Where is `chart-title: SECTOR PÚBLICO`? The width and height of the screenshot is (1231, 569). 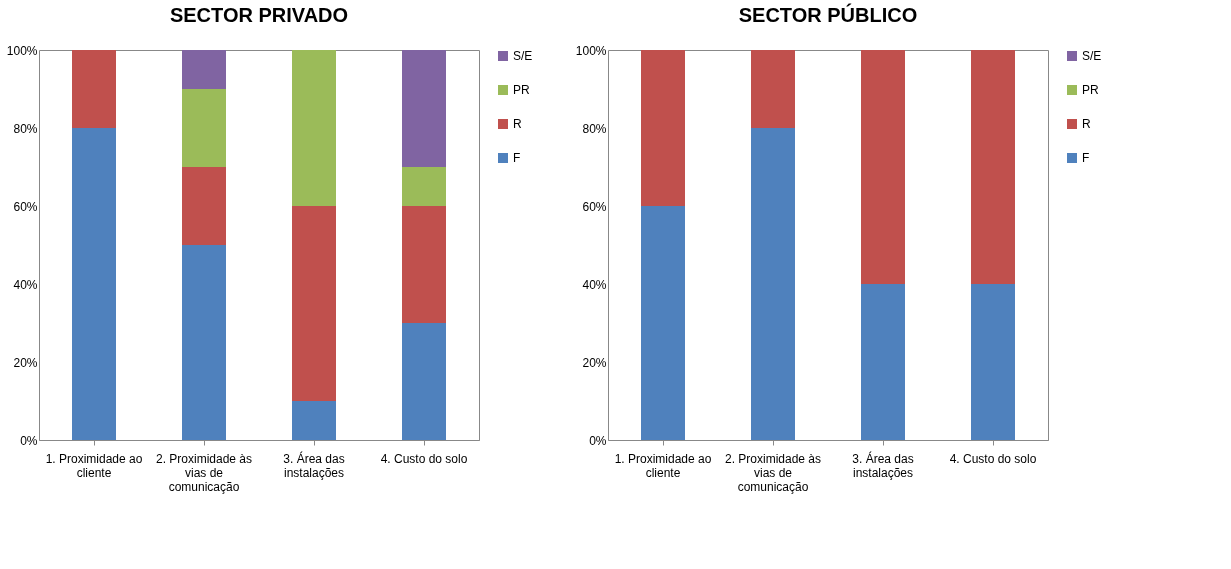 chart-title: SECTOR PÚBLICO is located at coordinates (828, 14).